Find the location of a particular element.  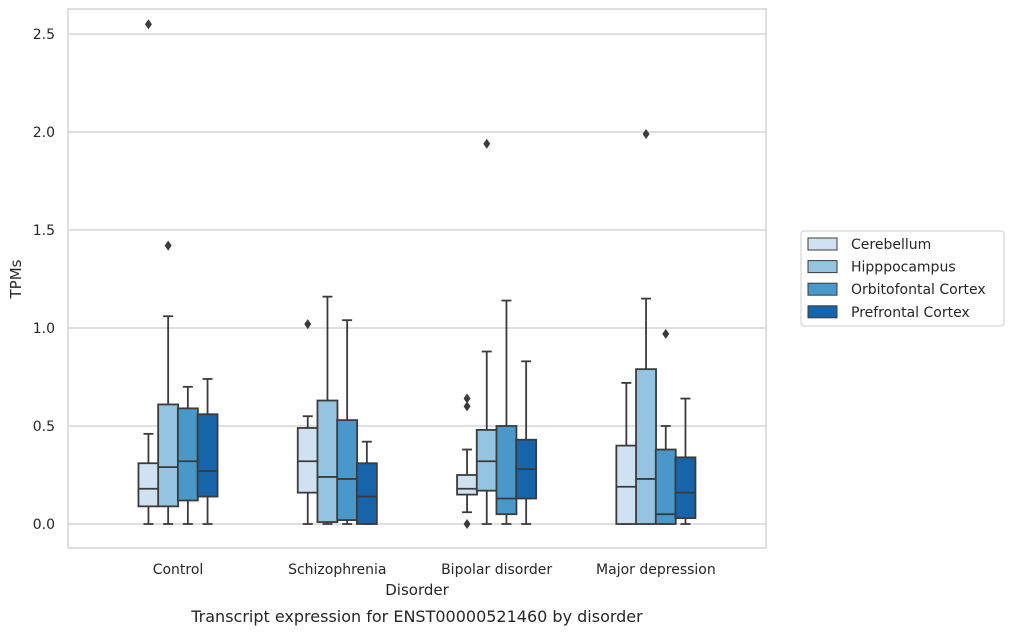

legend-label: Orbitofontal Cortex is located at coordinates (918, 290).